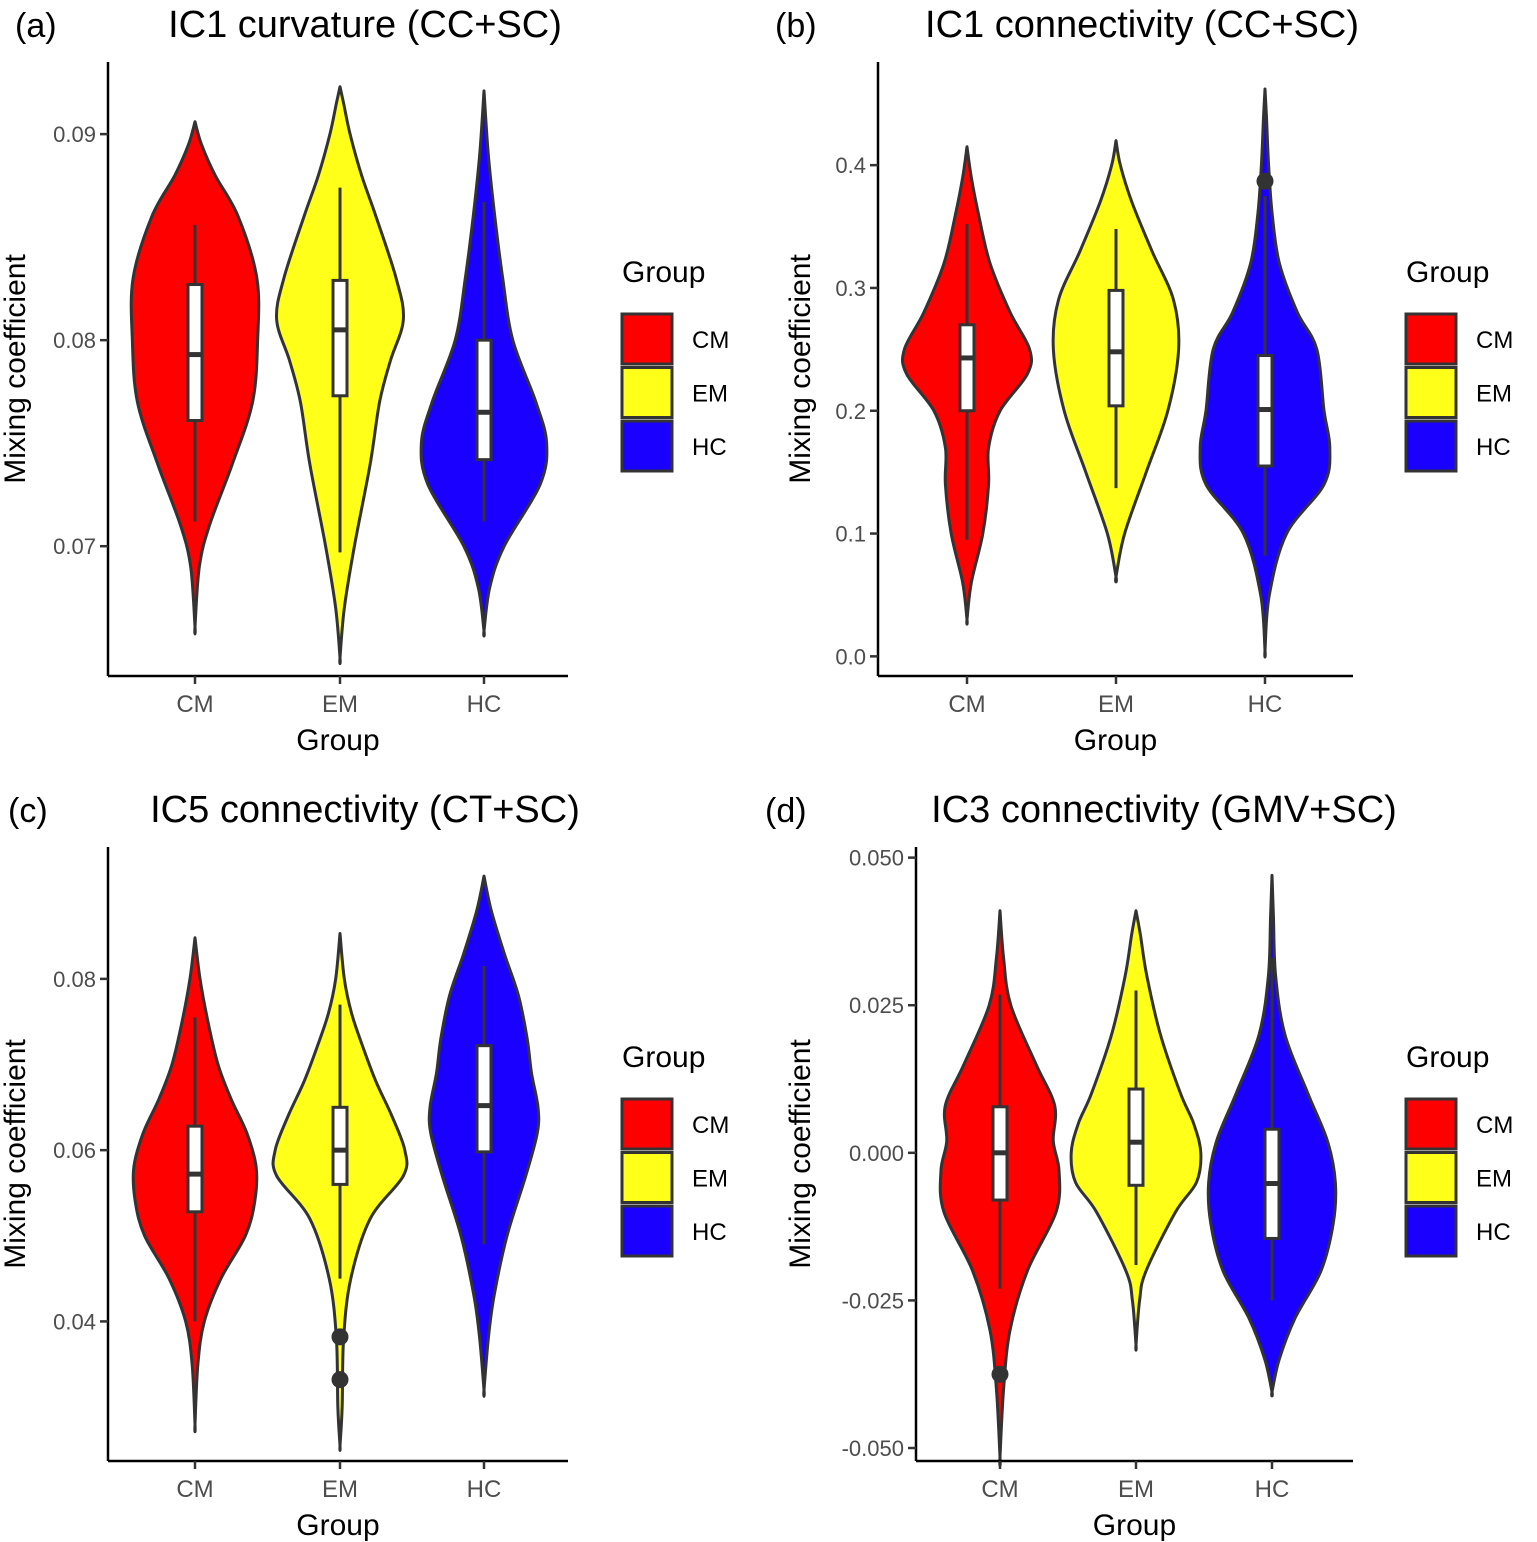 Image resolution: width=1537 pixels, height=1542 pixels. What do you see at coordinates (876, 1005) in the screenshot?
I see `y-tick-label: 0.025` at bounding box center [876, 1005].